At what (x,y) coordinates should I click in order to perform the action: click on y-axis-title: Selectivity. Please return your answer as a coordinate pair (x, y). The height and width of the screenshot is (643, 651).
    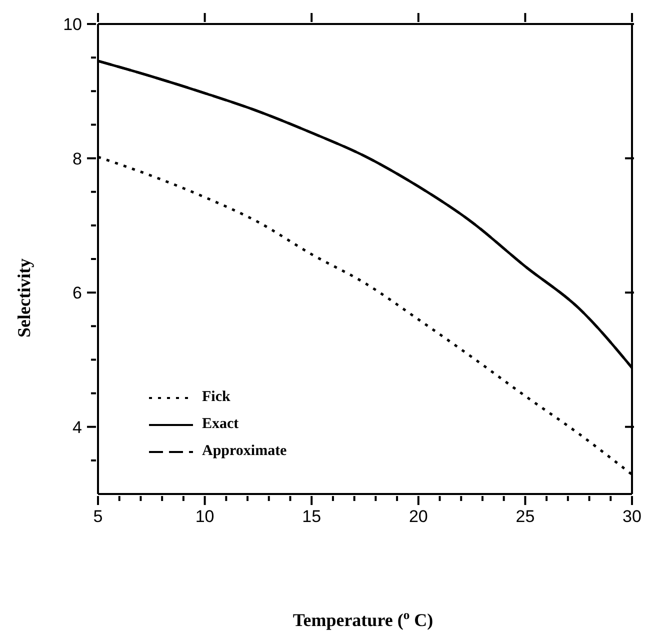
    Looking at the image, I should click on (24, 298).